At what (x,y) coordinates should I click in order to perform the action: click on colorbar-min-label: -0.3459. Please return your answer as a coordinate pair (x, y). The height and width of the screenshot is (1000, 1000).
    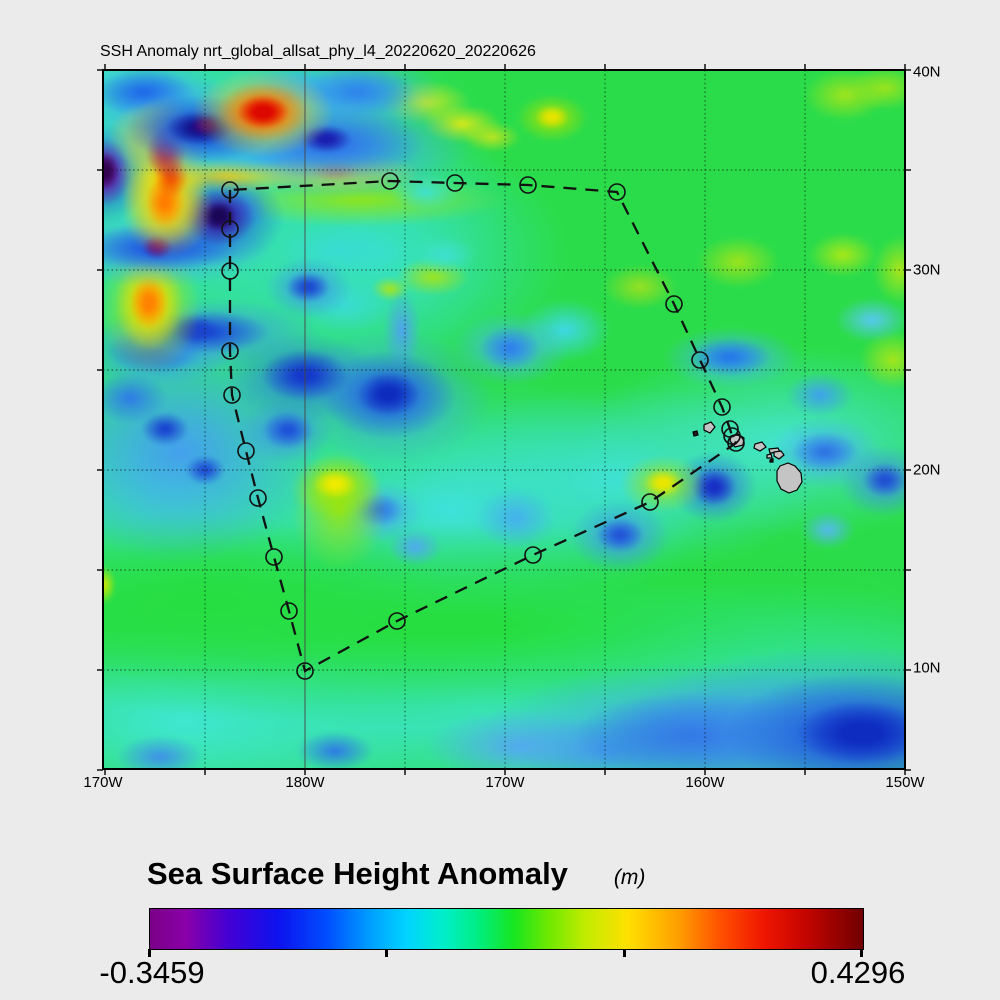
    Looking at the image, I should click on (152, 972).